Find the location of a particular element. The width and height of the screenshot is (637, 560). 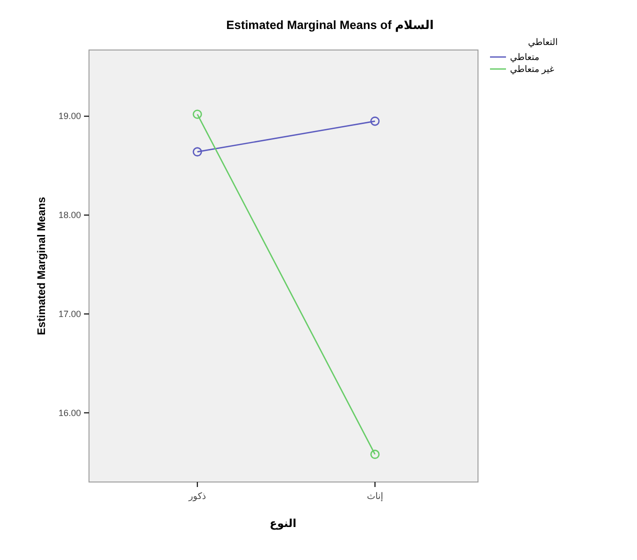

legend-title: التعاطي is located at coordinates (543, 42).